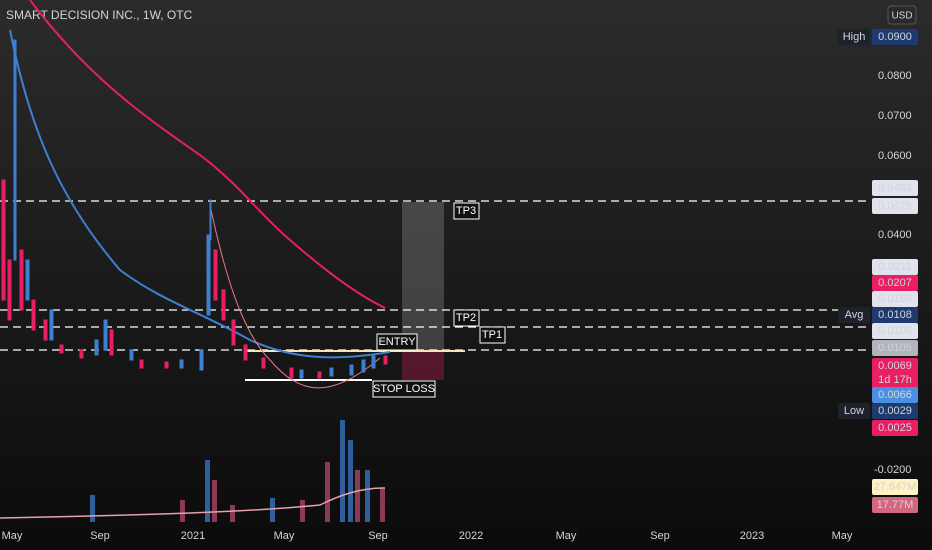 The width and height of the screenshot is (932, 550). What do you see at coordinates (423, 276) in the screenshot?
I see `target-zone` at bounding box center [423, 276].